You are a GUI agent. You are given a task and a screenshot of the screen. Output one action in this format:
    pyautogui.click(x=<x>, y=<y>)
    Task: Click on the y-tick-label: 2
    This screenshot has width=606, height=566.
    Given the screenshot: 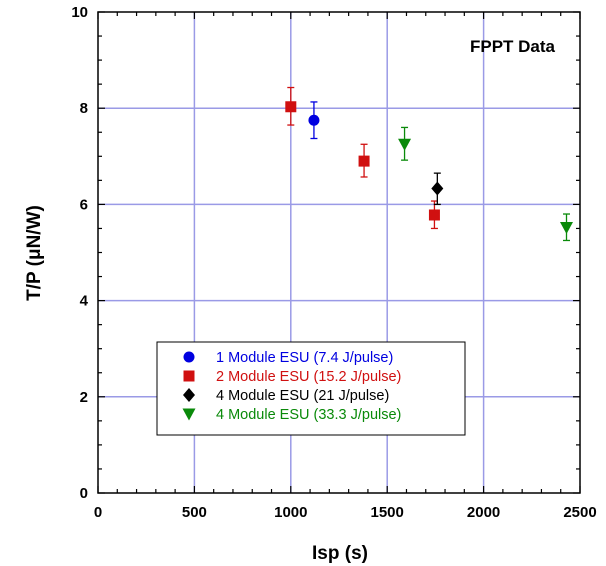 What is the action you would take?
    pyautogui.click(x=84, y=397)
    